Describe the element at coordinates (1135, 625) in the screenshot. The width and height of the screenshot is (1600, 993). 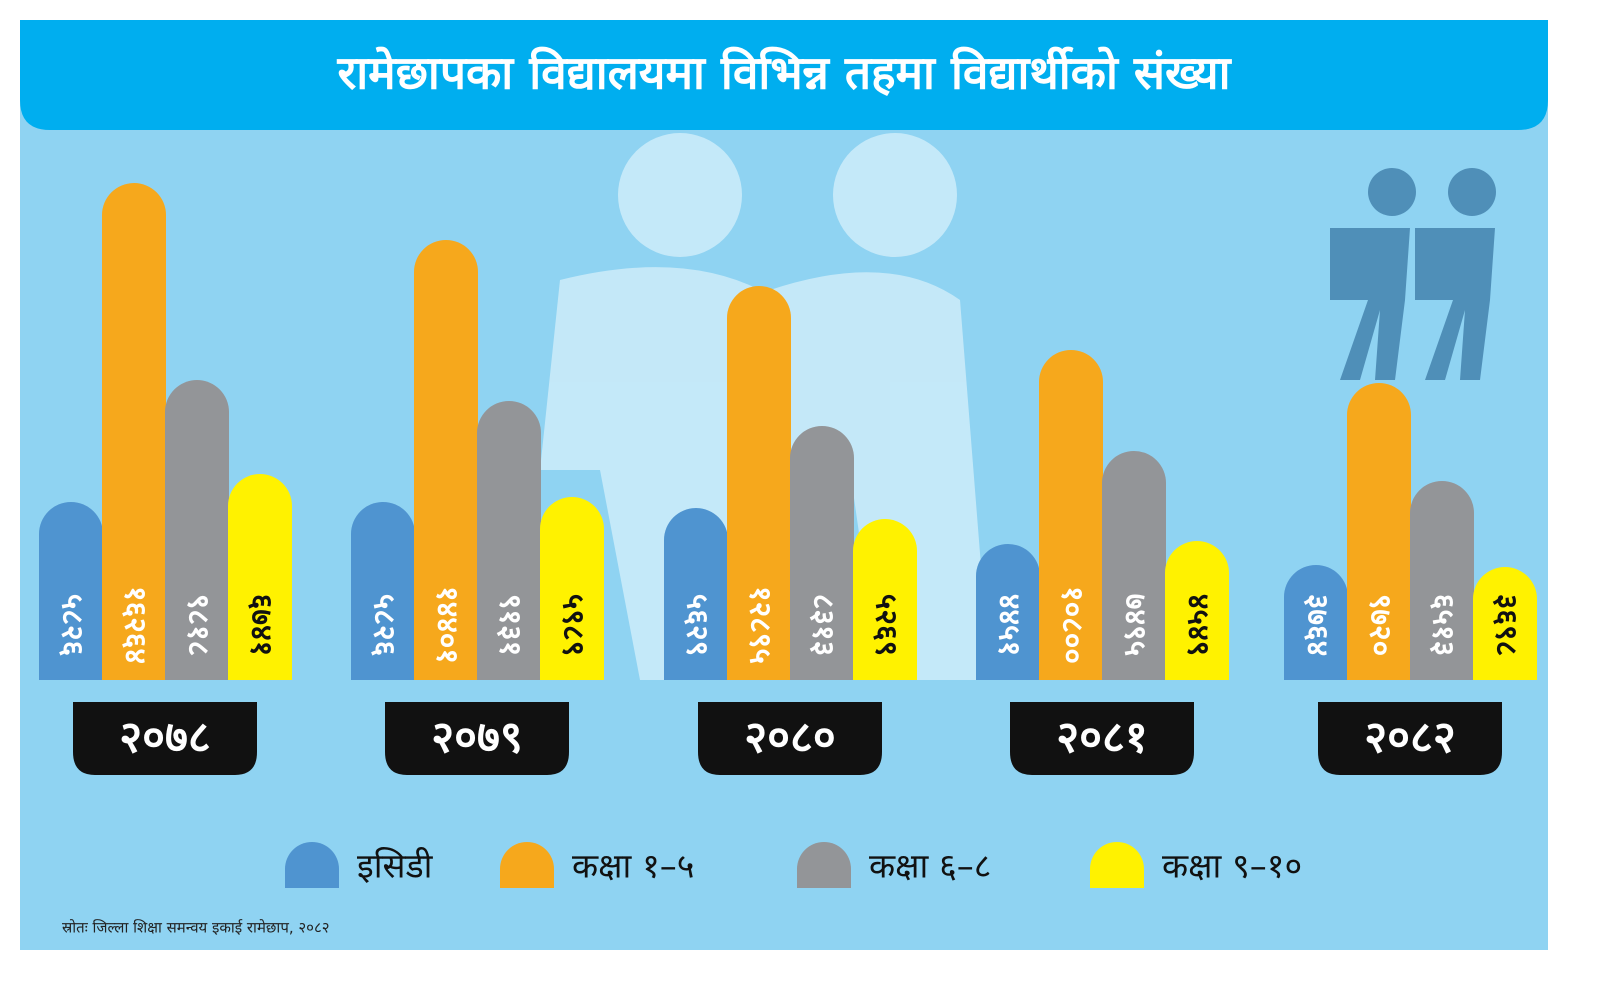
I see `value-label: ७४९५` at that location.